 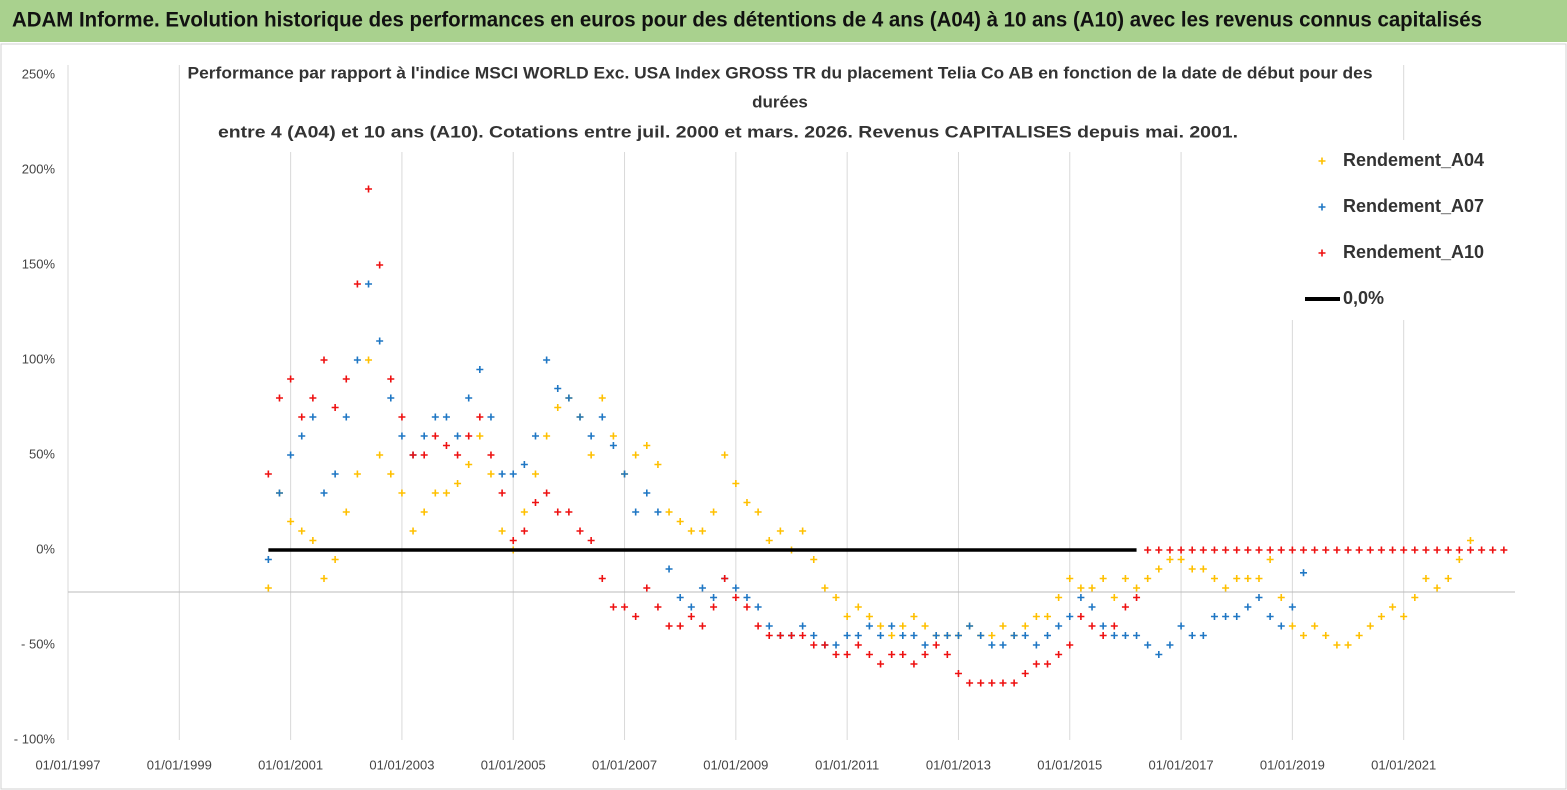 I want to click on legend-label: Rendement_A07, so click(x=1413, y=206).